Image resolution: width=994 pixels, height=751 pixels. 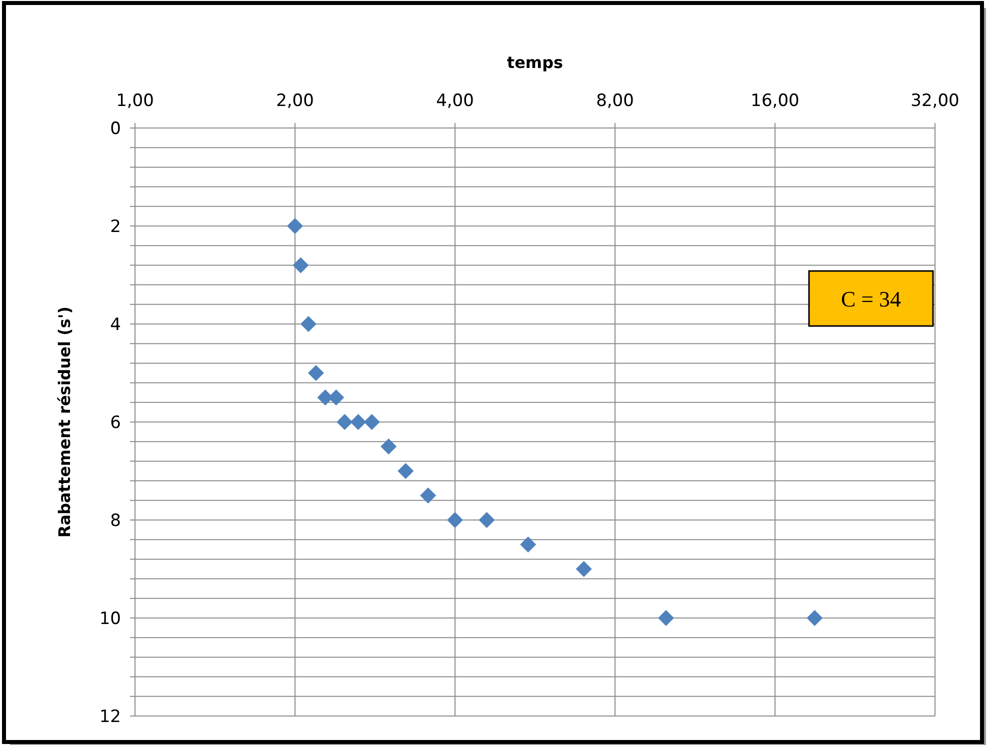 What do you see at coordinates (115, 422) in the screenshot?
I see `y-tick-label: 6` at bounding box center [115, 422].